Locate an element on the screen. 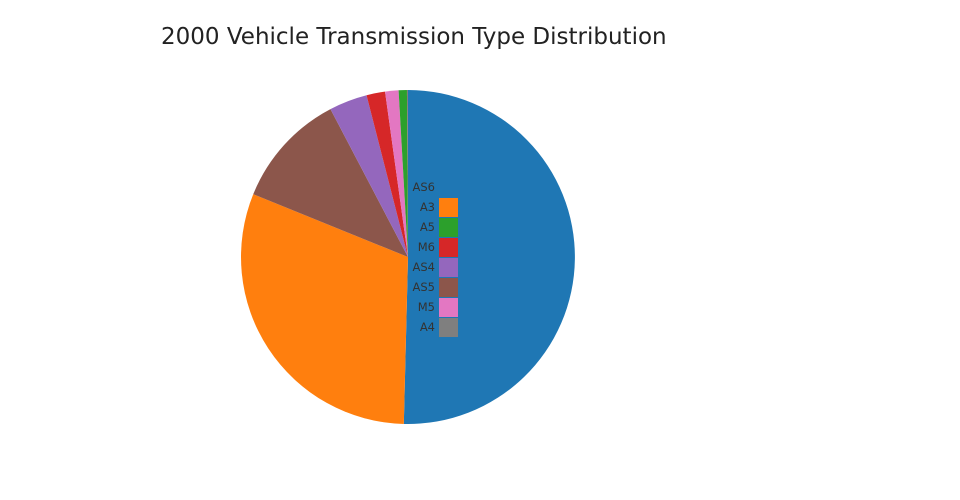 The height and width of the screenshot is (500, 960). pie-slice-m6 is located at coordinates (387, 174).